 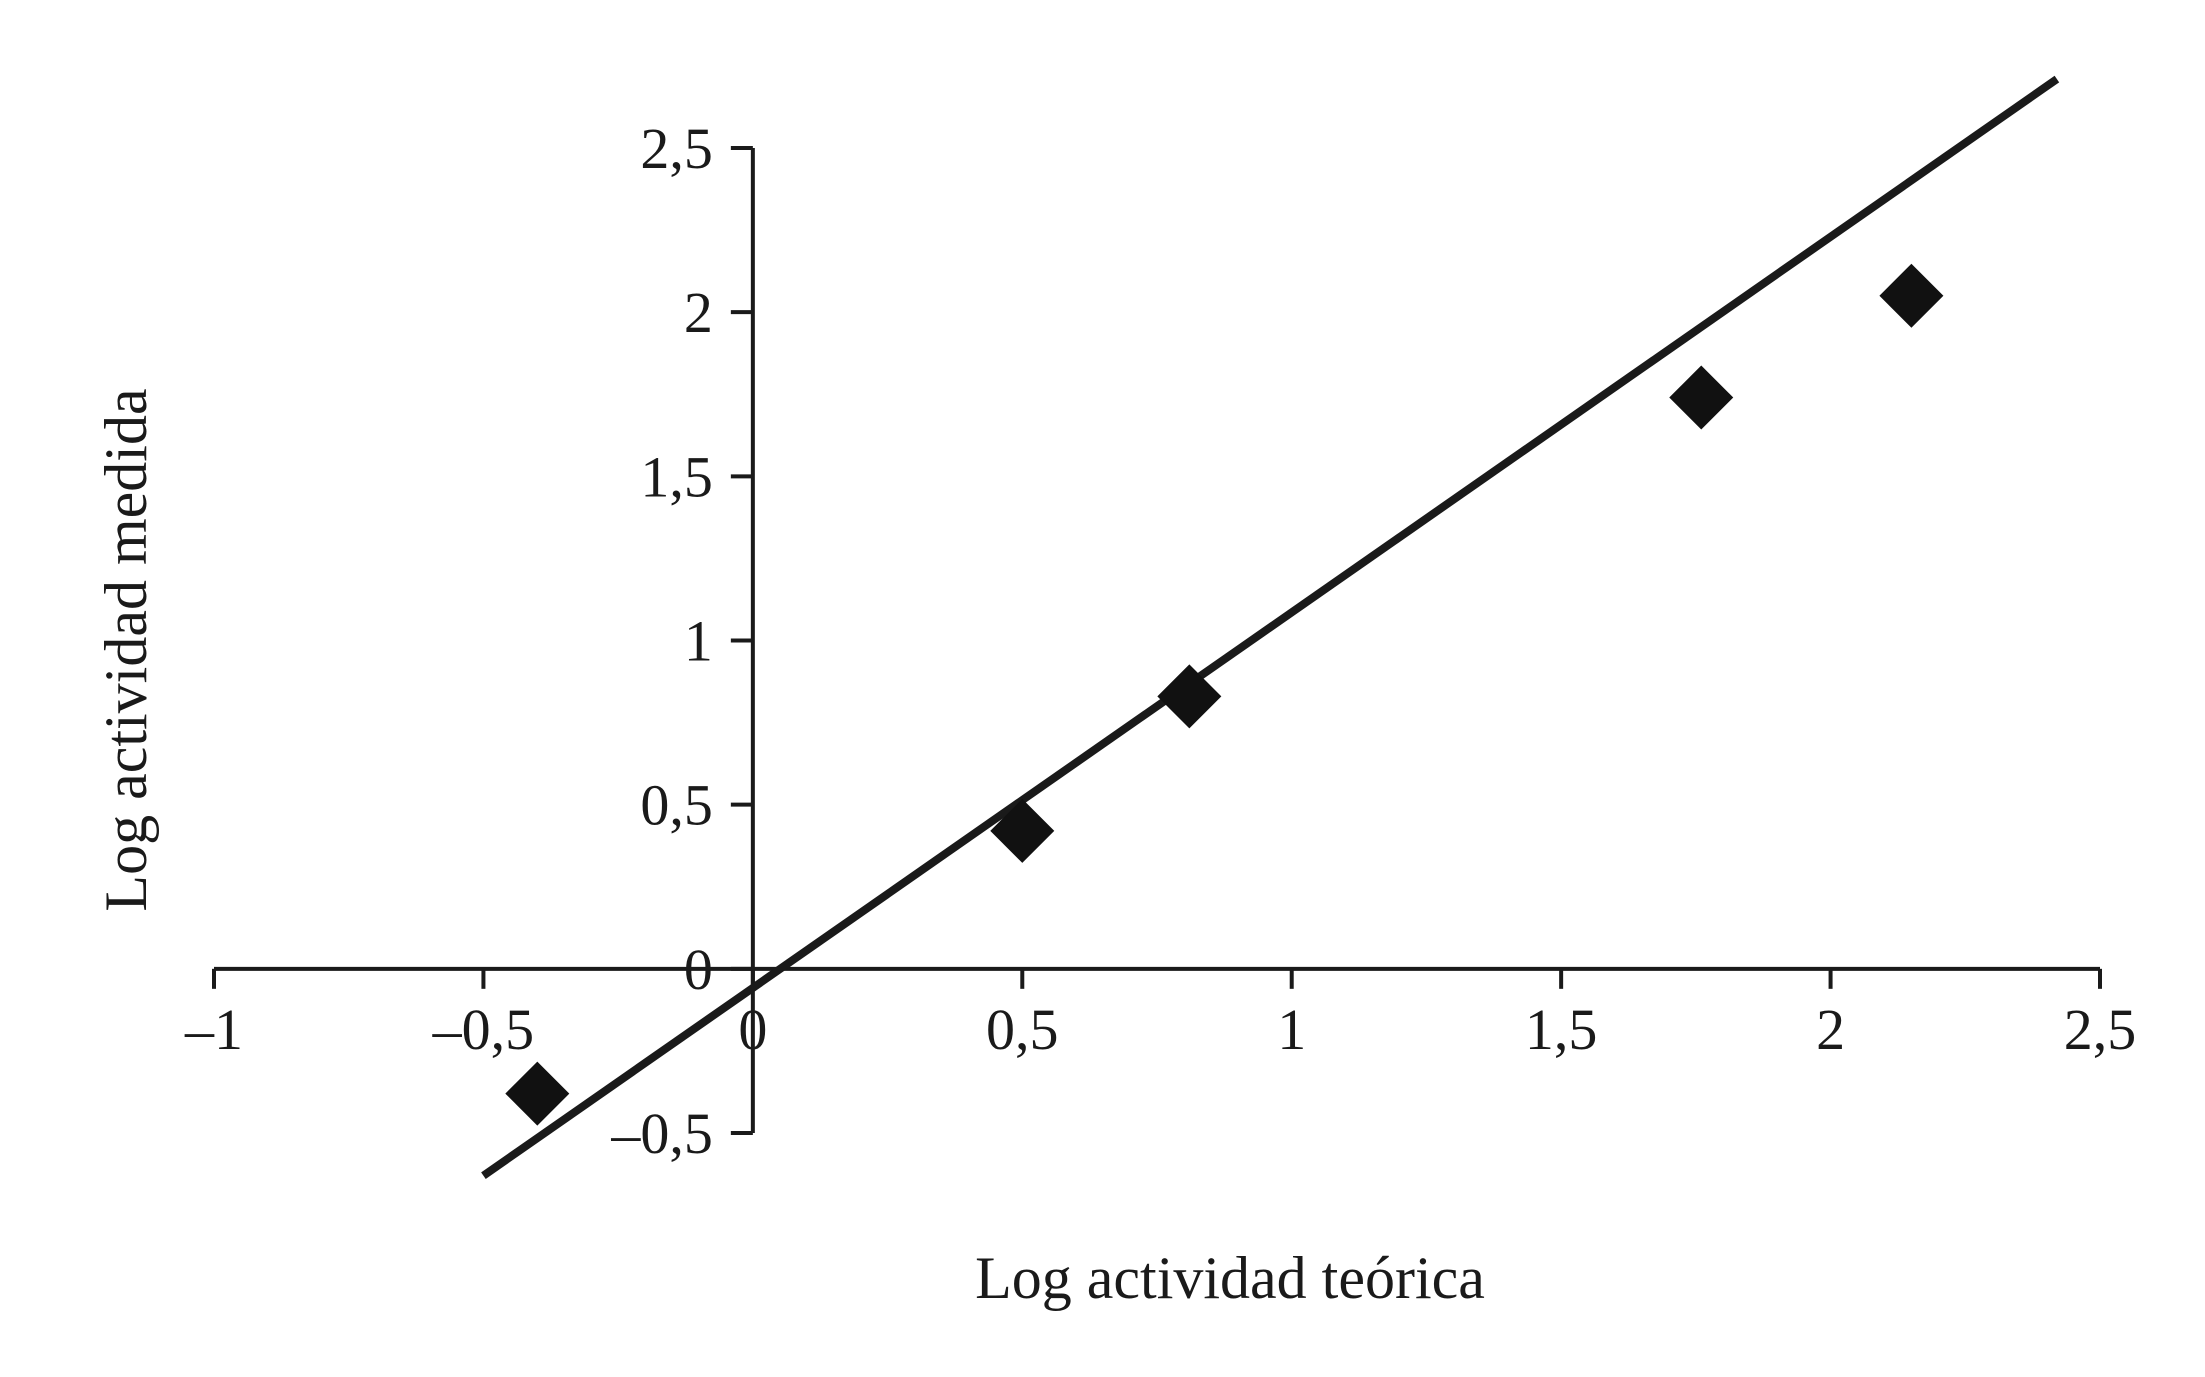 What do you see at coordinates (1830, 1029) in the screenshot?
I see `x-tick-label: 2` at bounding box center [1830, 1029].